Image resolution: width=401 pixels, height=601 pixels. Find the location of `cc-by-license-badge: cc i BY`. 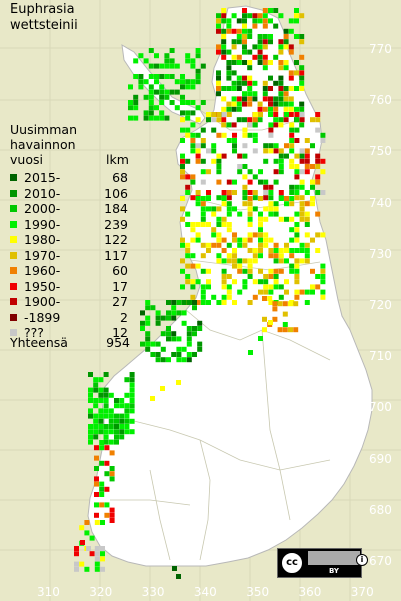

cc-by-license-badge: cc i BY is located at coordinates (322, 563).